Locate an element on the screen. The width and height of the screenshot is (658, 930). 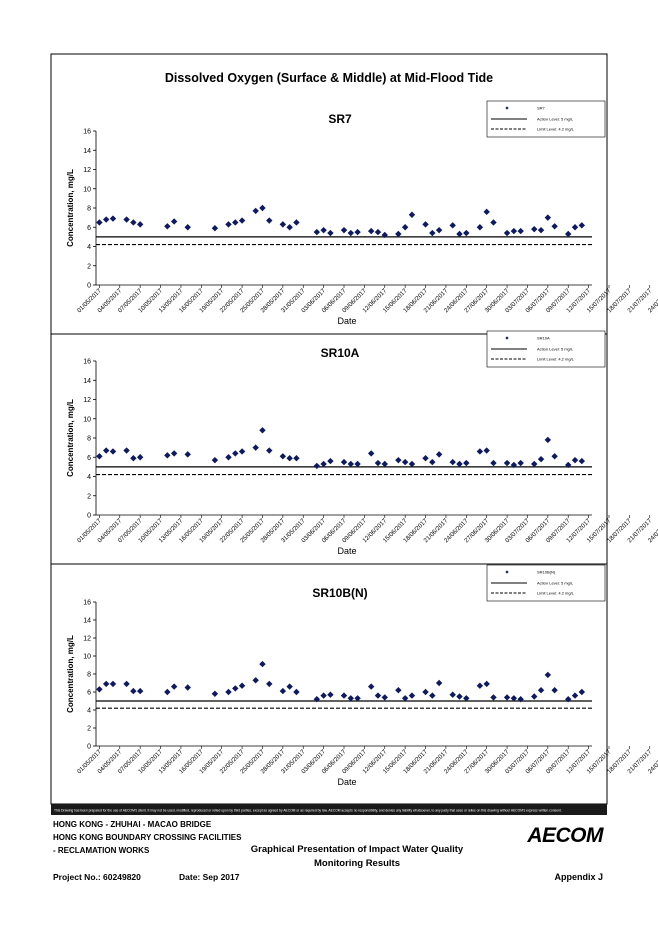
y-tick-label: 12 is located at coordinates (87, 400).